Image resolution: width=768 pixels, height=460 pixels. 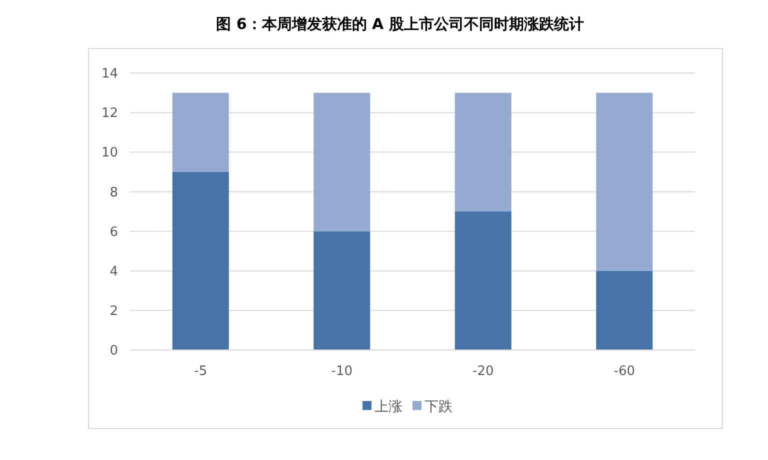 I want to click on legend-label: 下跌, so click(x=438, y=406).